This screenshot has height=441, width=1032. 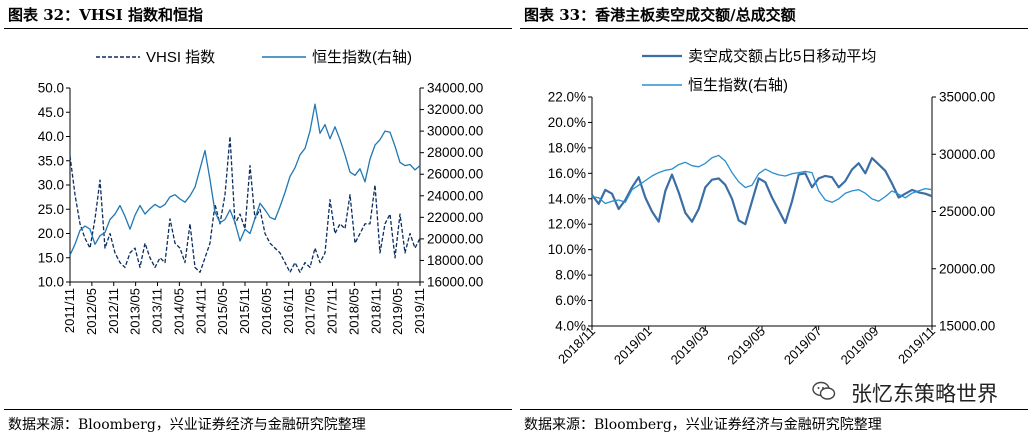 What do you see at coordinates (310, 311) in the screenshot?
I see `x-tick-label: 2017/05` at bounding box center [310, 311].